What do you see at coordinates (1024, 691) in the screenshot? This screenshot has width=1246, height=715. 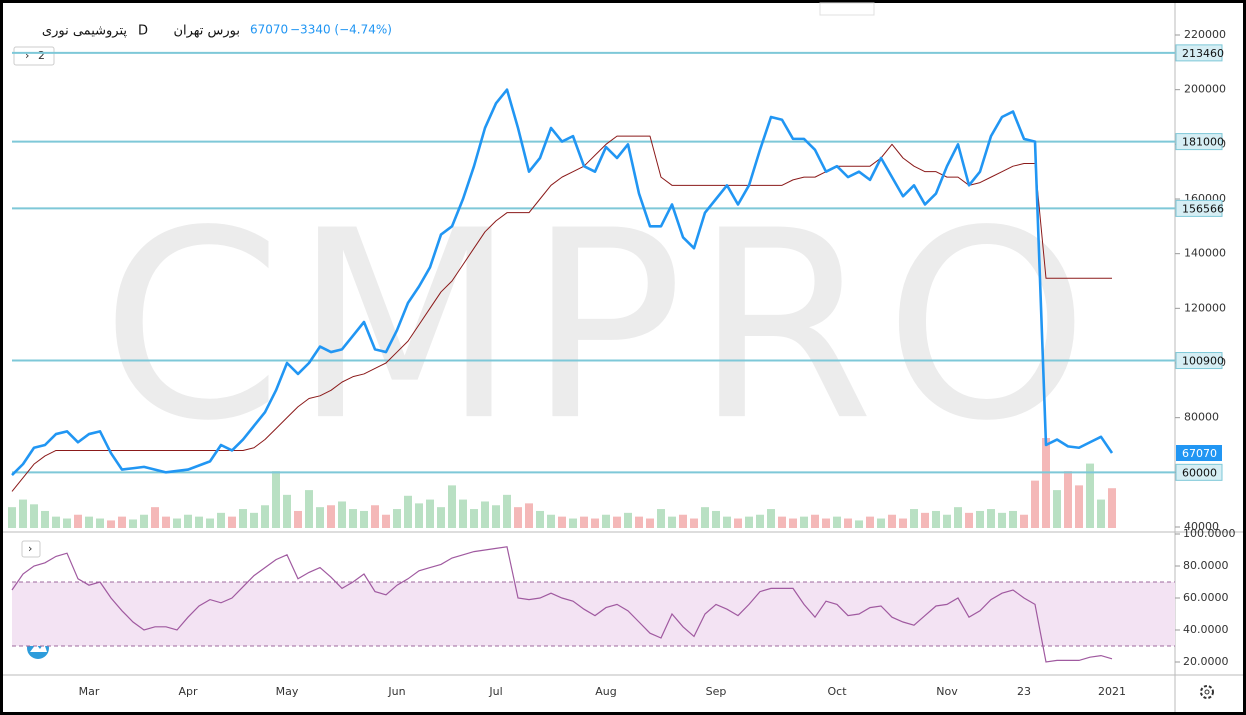 I see `x-tick-label: 23` at bounding box center [1024, 691].